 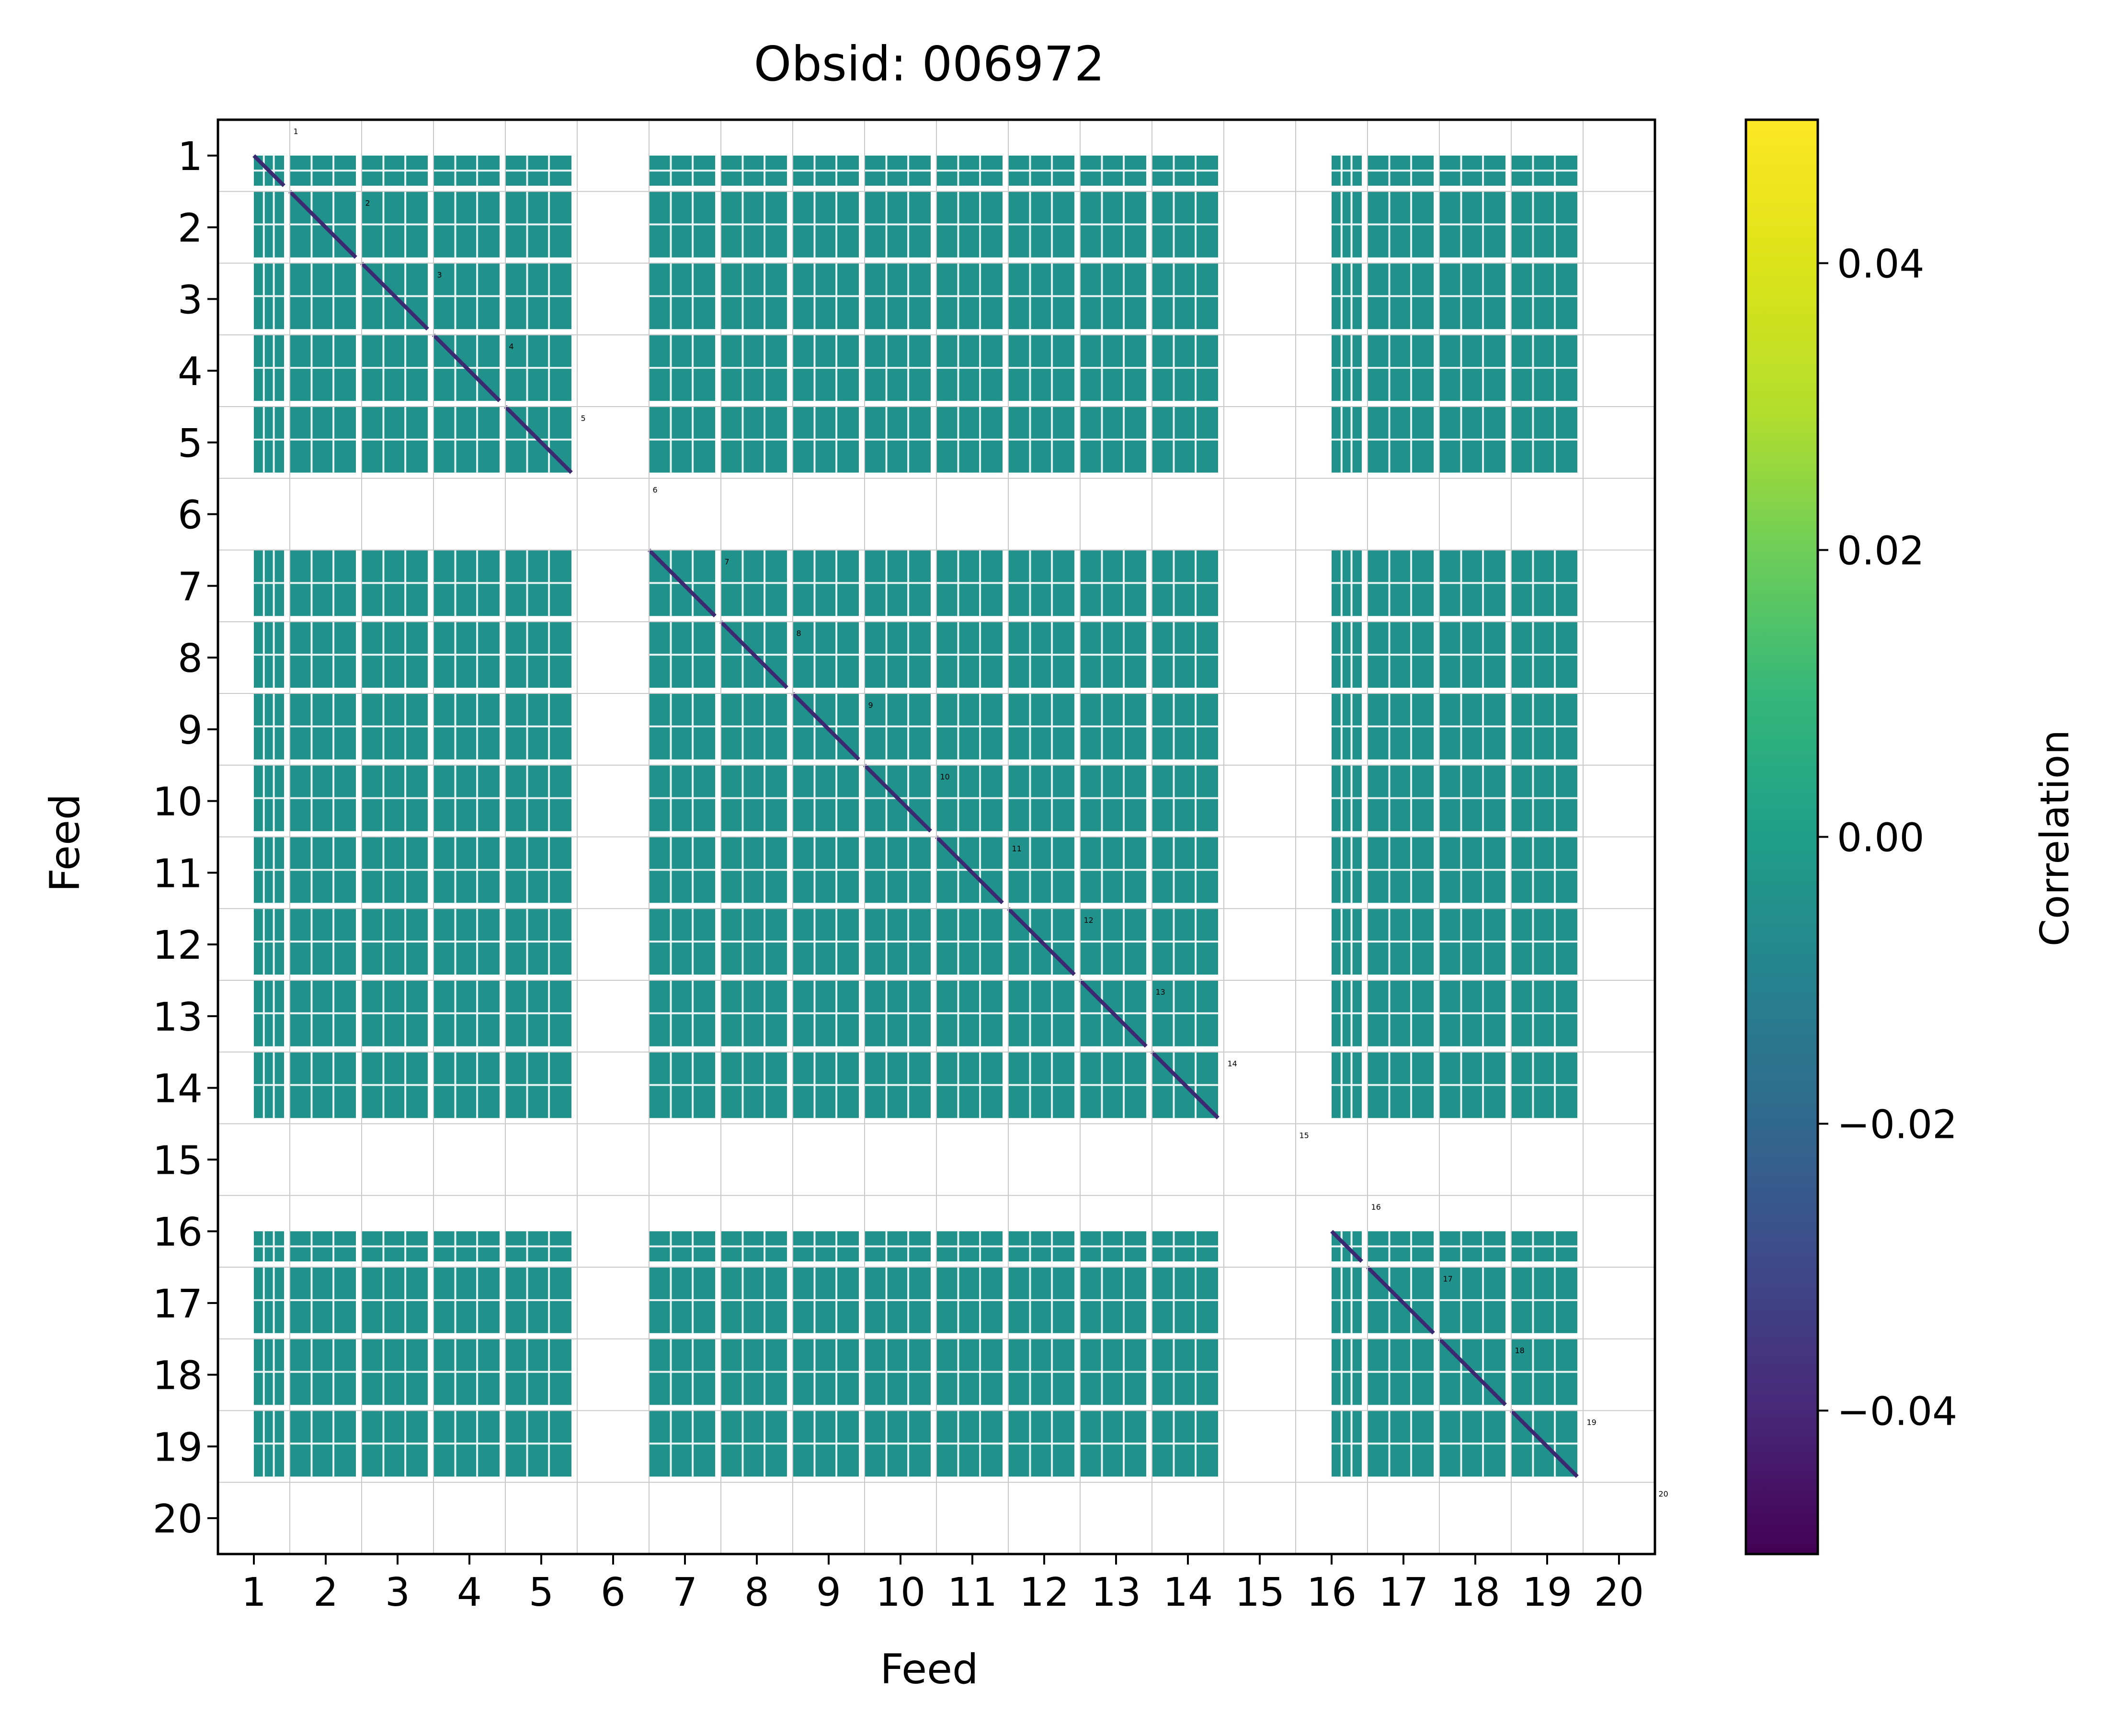 I want to click on y-tick-label: 19, so click(x=178, y=1447).